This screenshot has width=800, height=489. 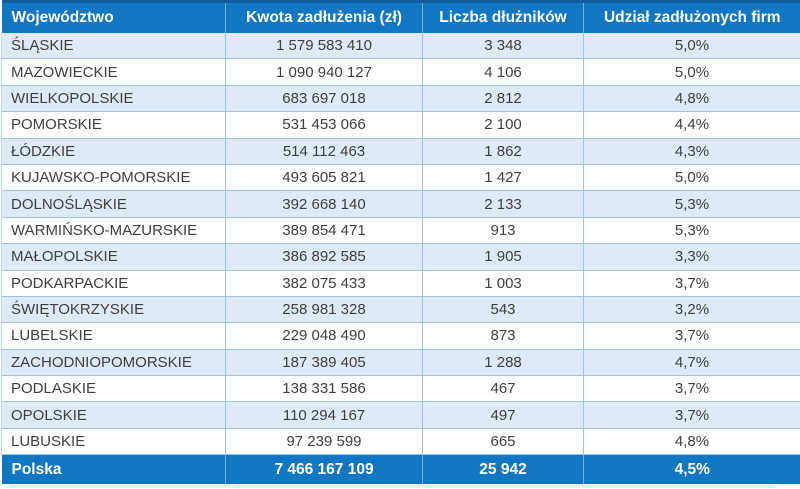 I want to click on debtors-cell: 873, so click(x=503, y=336).